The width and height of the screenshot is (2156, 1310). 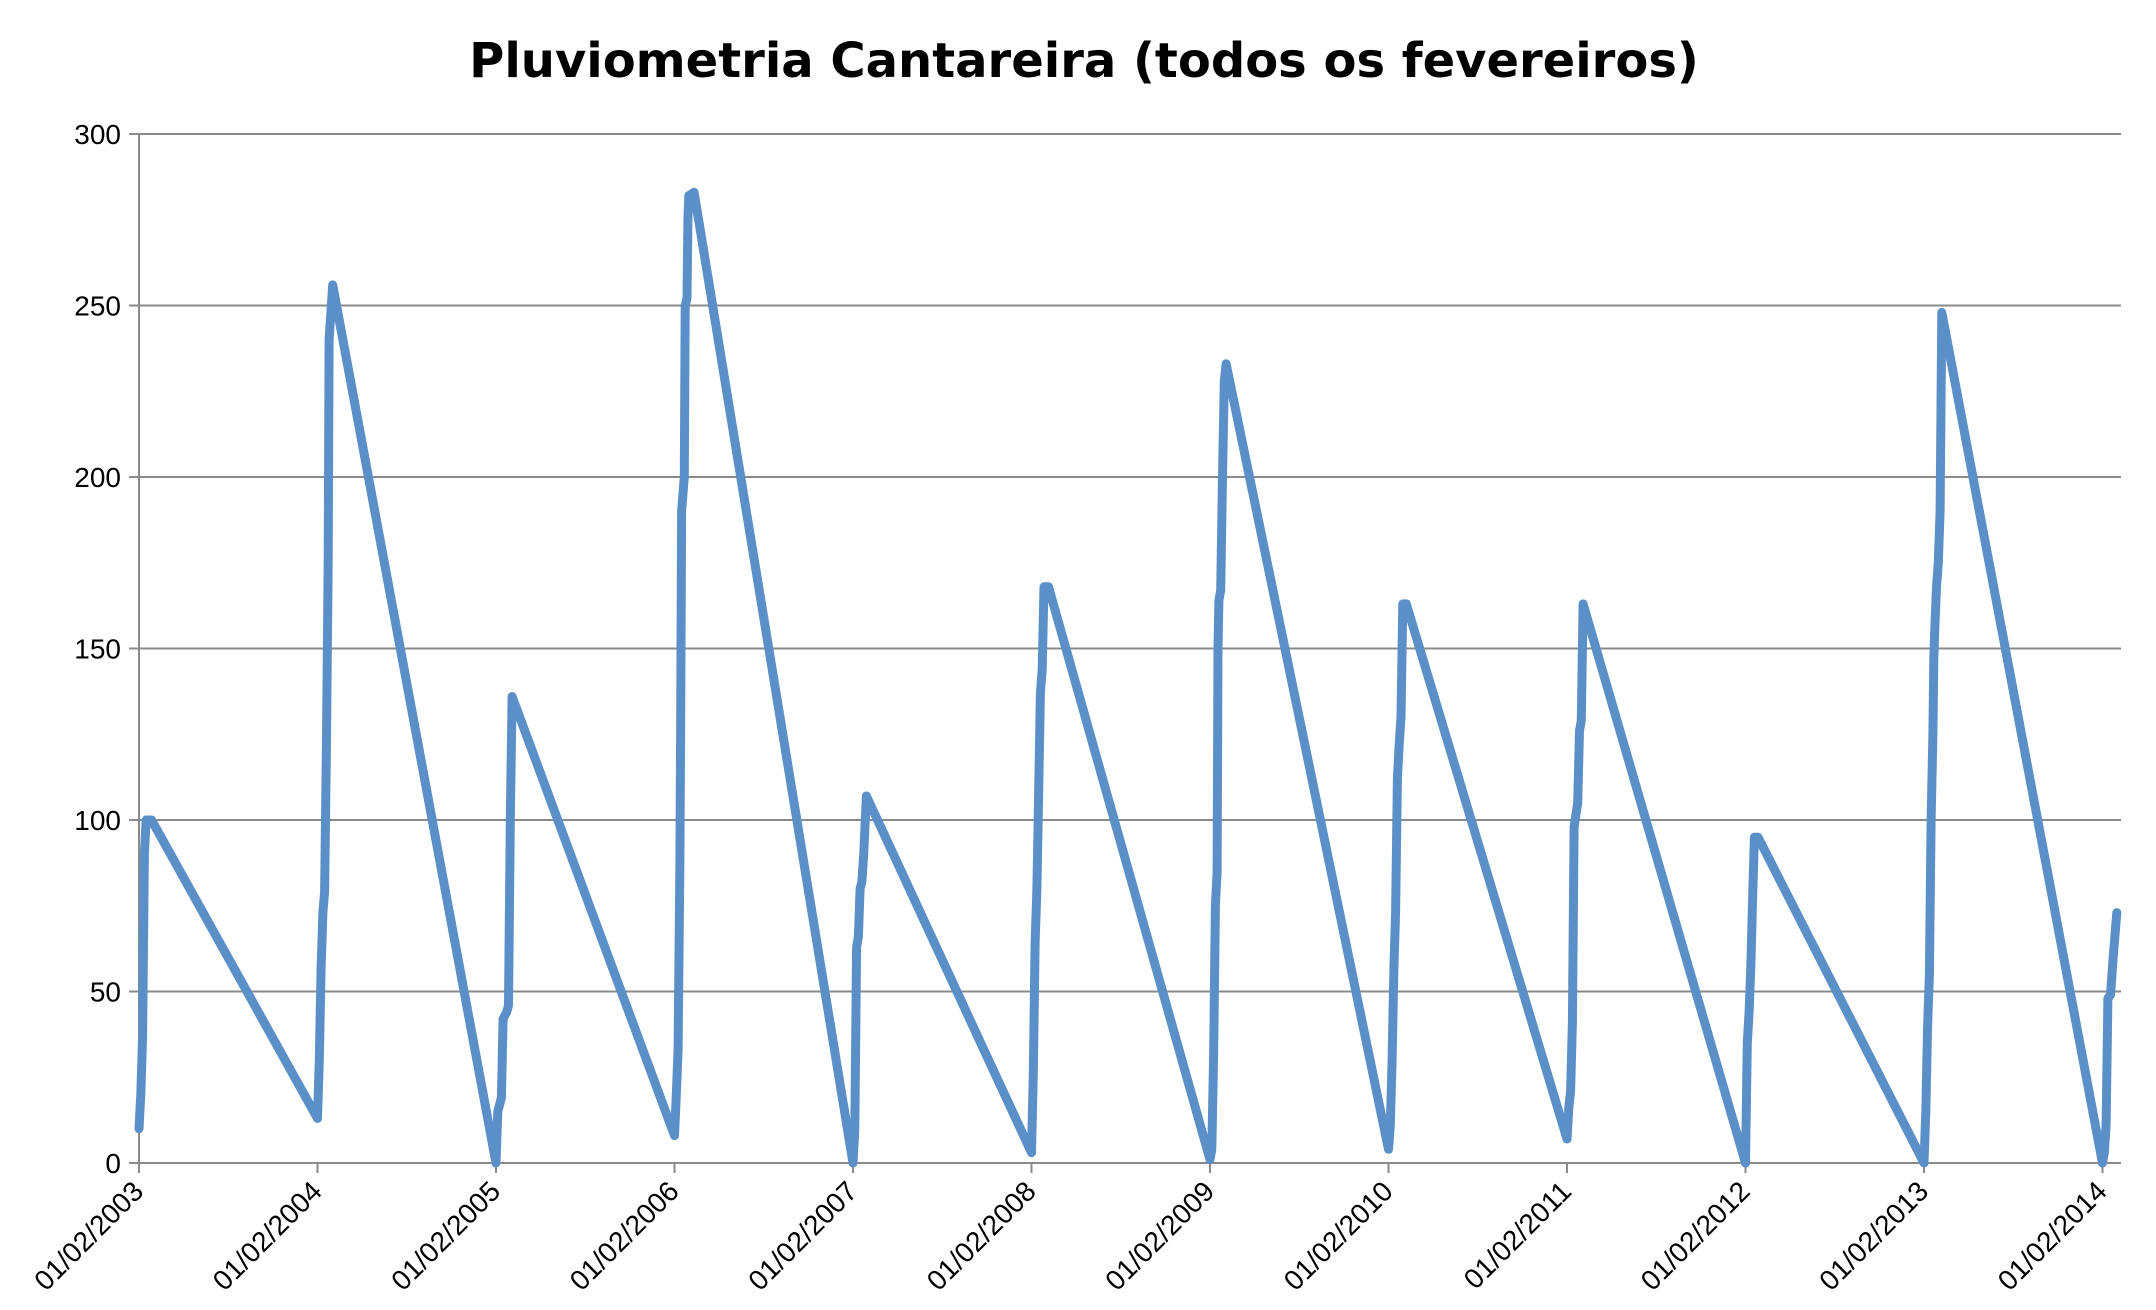 What do you see at coordinates (97, 477) in the screenshot?
I see `y-tick-label: 200` at bounding box center [97, 477].